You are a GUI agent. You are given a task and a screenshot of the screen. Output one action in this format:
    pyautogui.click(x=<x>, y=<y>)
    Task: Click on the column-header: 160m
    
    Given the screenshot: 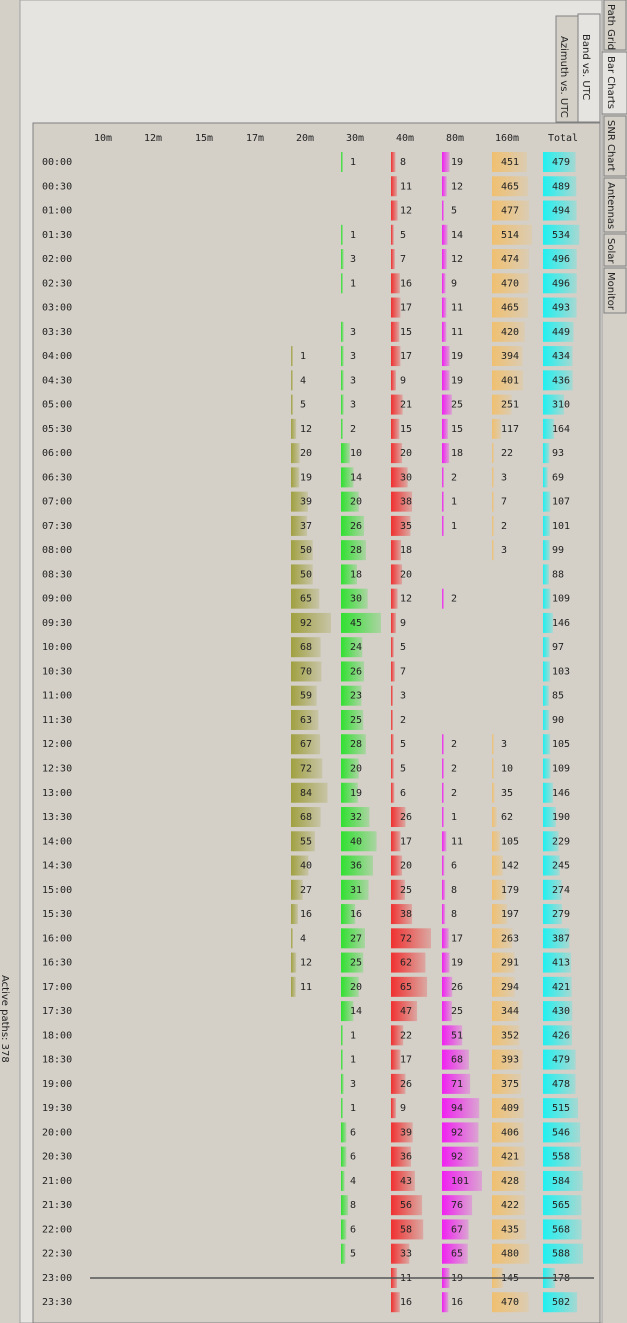 What is the action you would take?
    pyautogui.click(x=507, y=138)
    